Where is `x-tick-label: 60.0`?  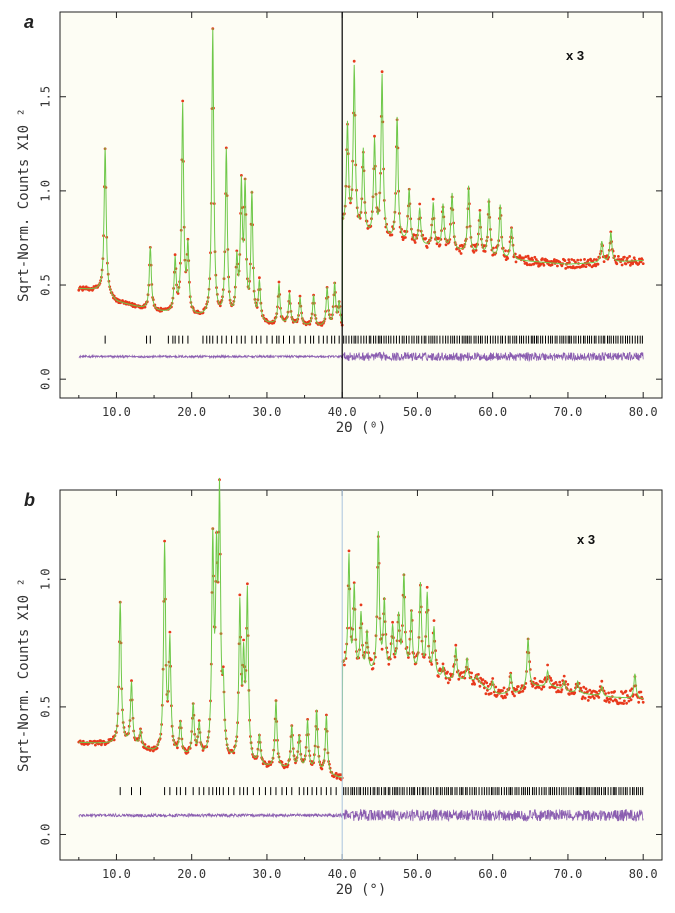 x-tick-label: 60.0 is located at coordinates (492, 412).